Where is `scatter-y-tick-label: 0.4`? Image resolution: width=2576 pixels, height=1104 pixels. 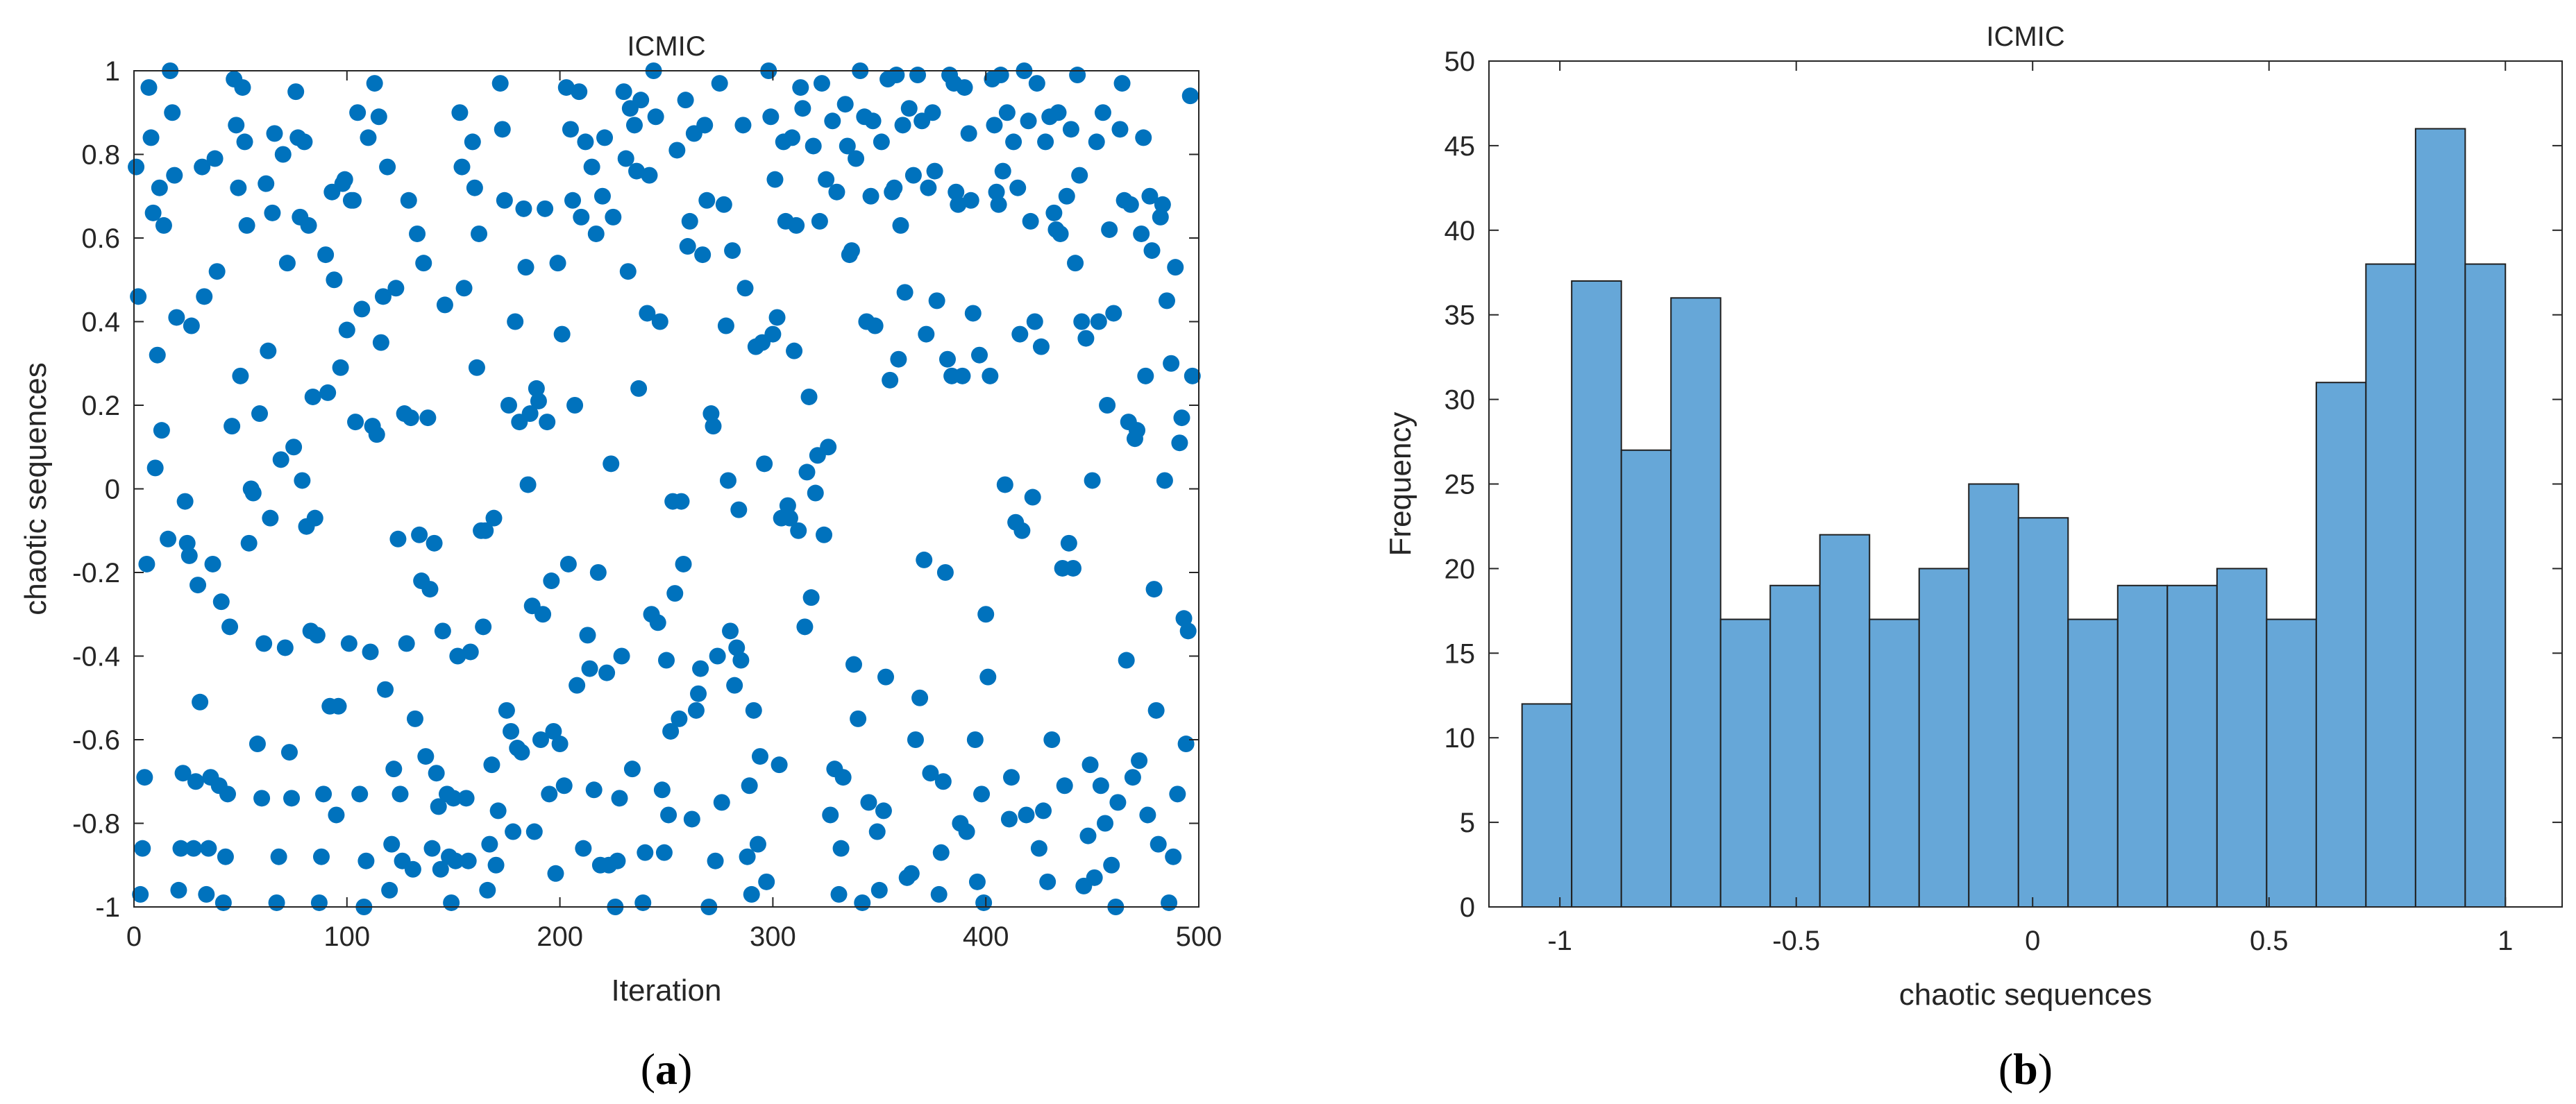 scatter-y-tick-label: 0.4 is located at coordinates (100, 322).